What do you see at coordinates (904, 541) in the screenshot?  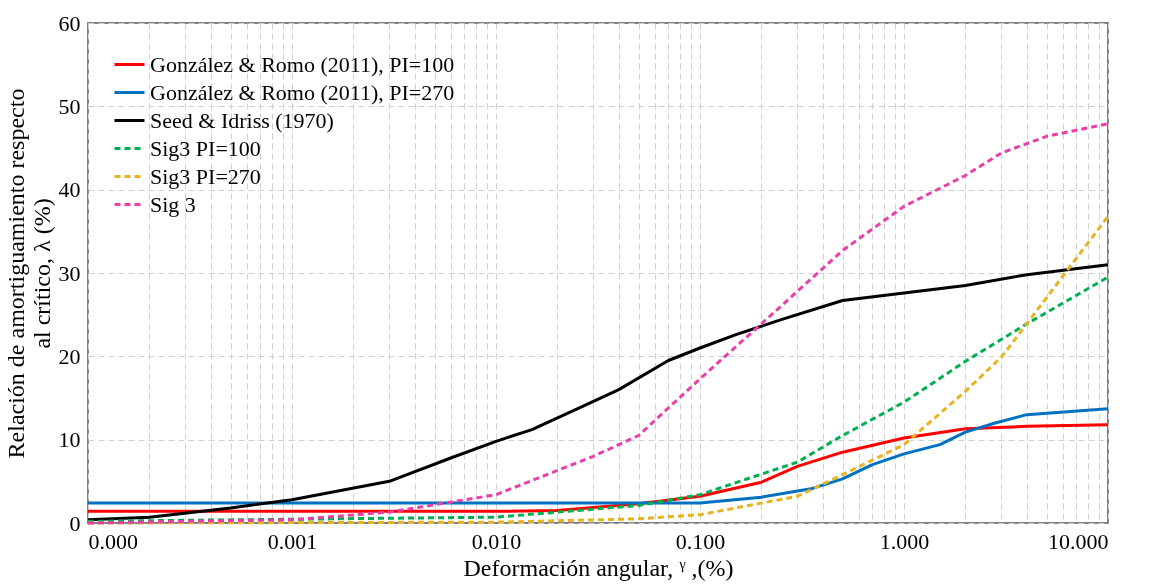 I see `x-tick-label: 1.000` at bounding box center [904, 541].